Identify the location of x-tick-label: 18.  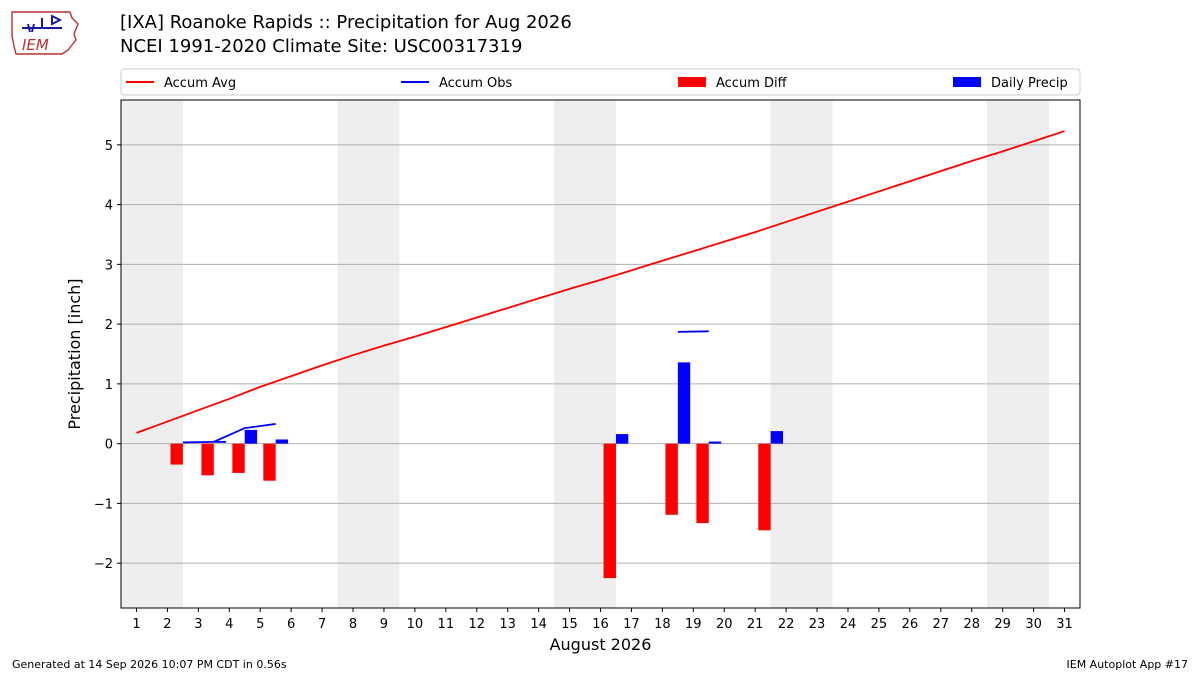
(662, 624).